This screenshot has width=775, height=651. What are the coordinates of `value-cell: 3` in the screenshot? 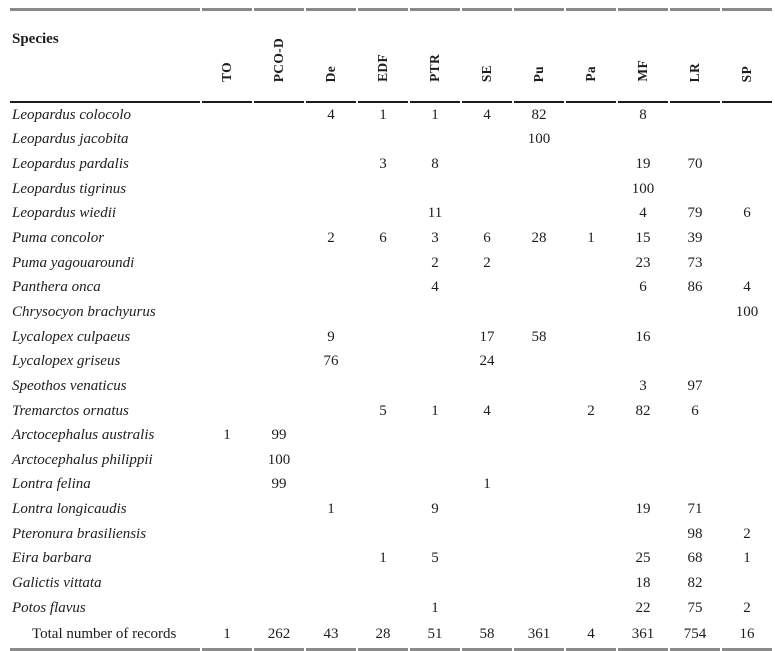 It's located at (435, 238).